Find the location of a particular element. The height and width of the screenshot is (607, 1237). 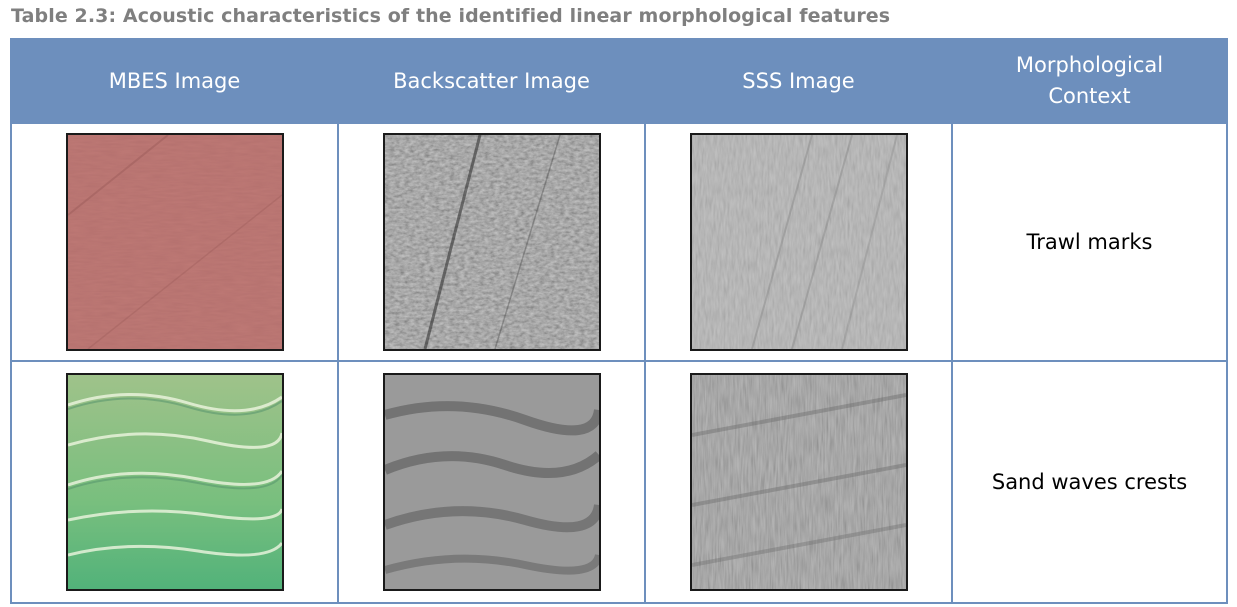

mbes-trawl-marks-image is located at coordinates (174, 242).